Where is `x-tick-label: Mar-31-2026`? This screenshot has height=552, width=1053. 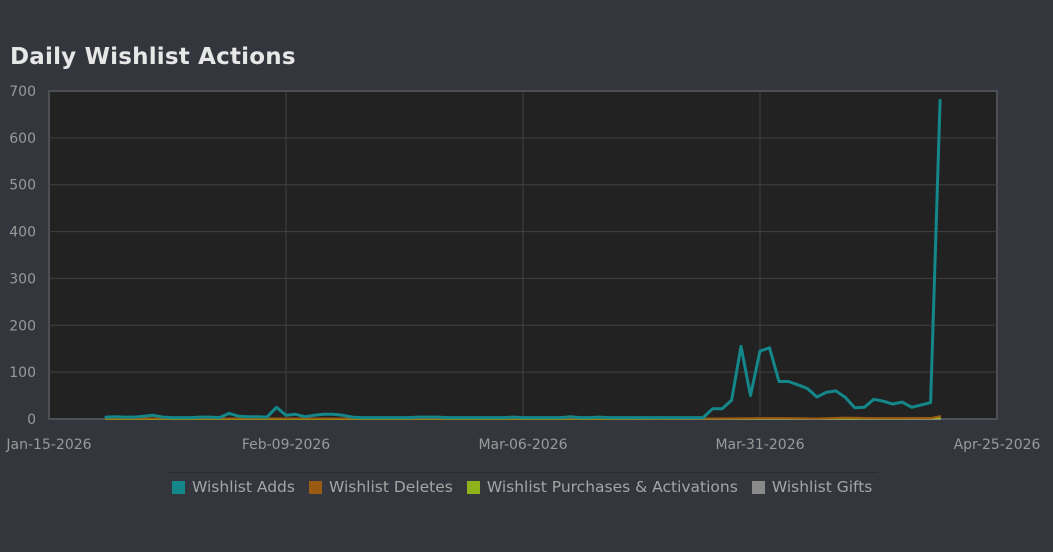 x-tick-label: Mar-31-2026 is located at coordinates (759, 445).